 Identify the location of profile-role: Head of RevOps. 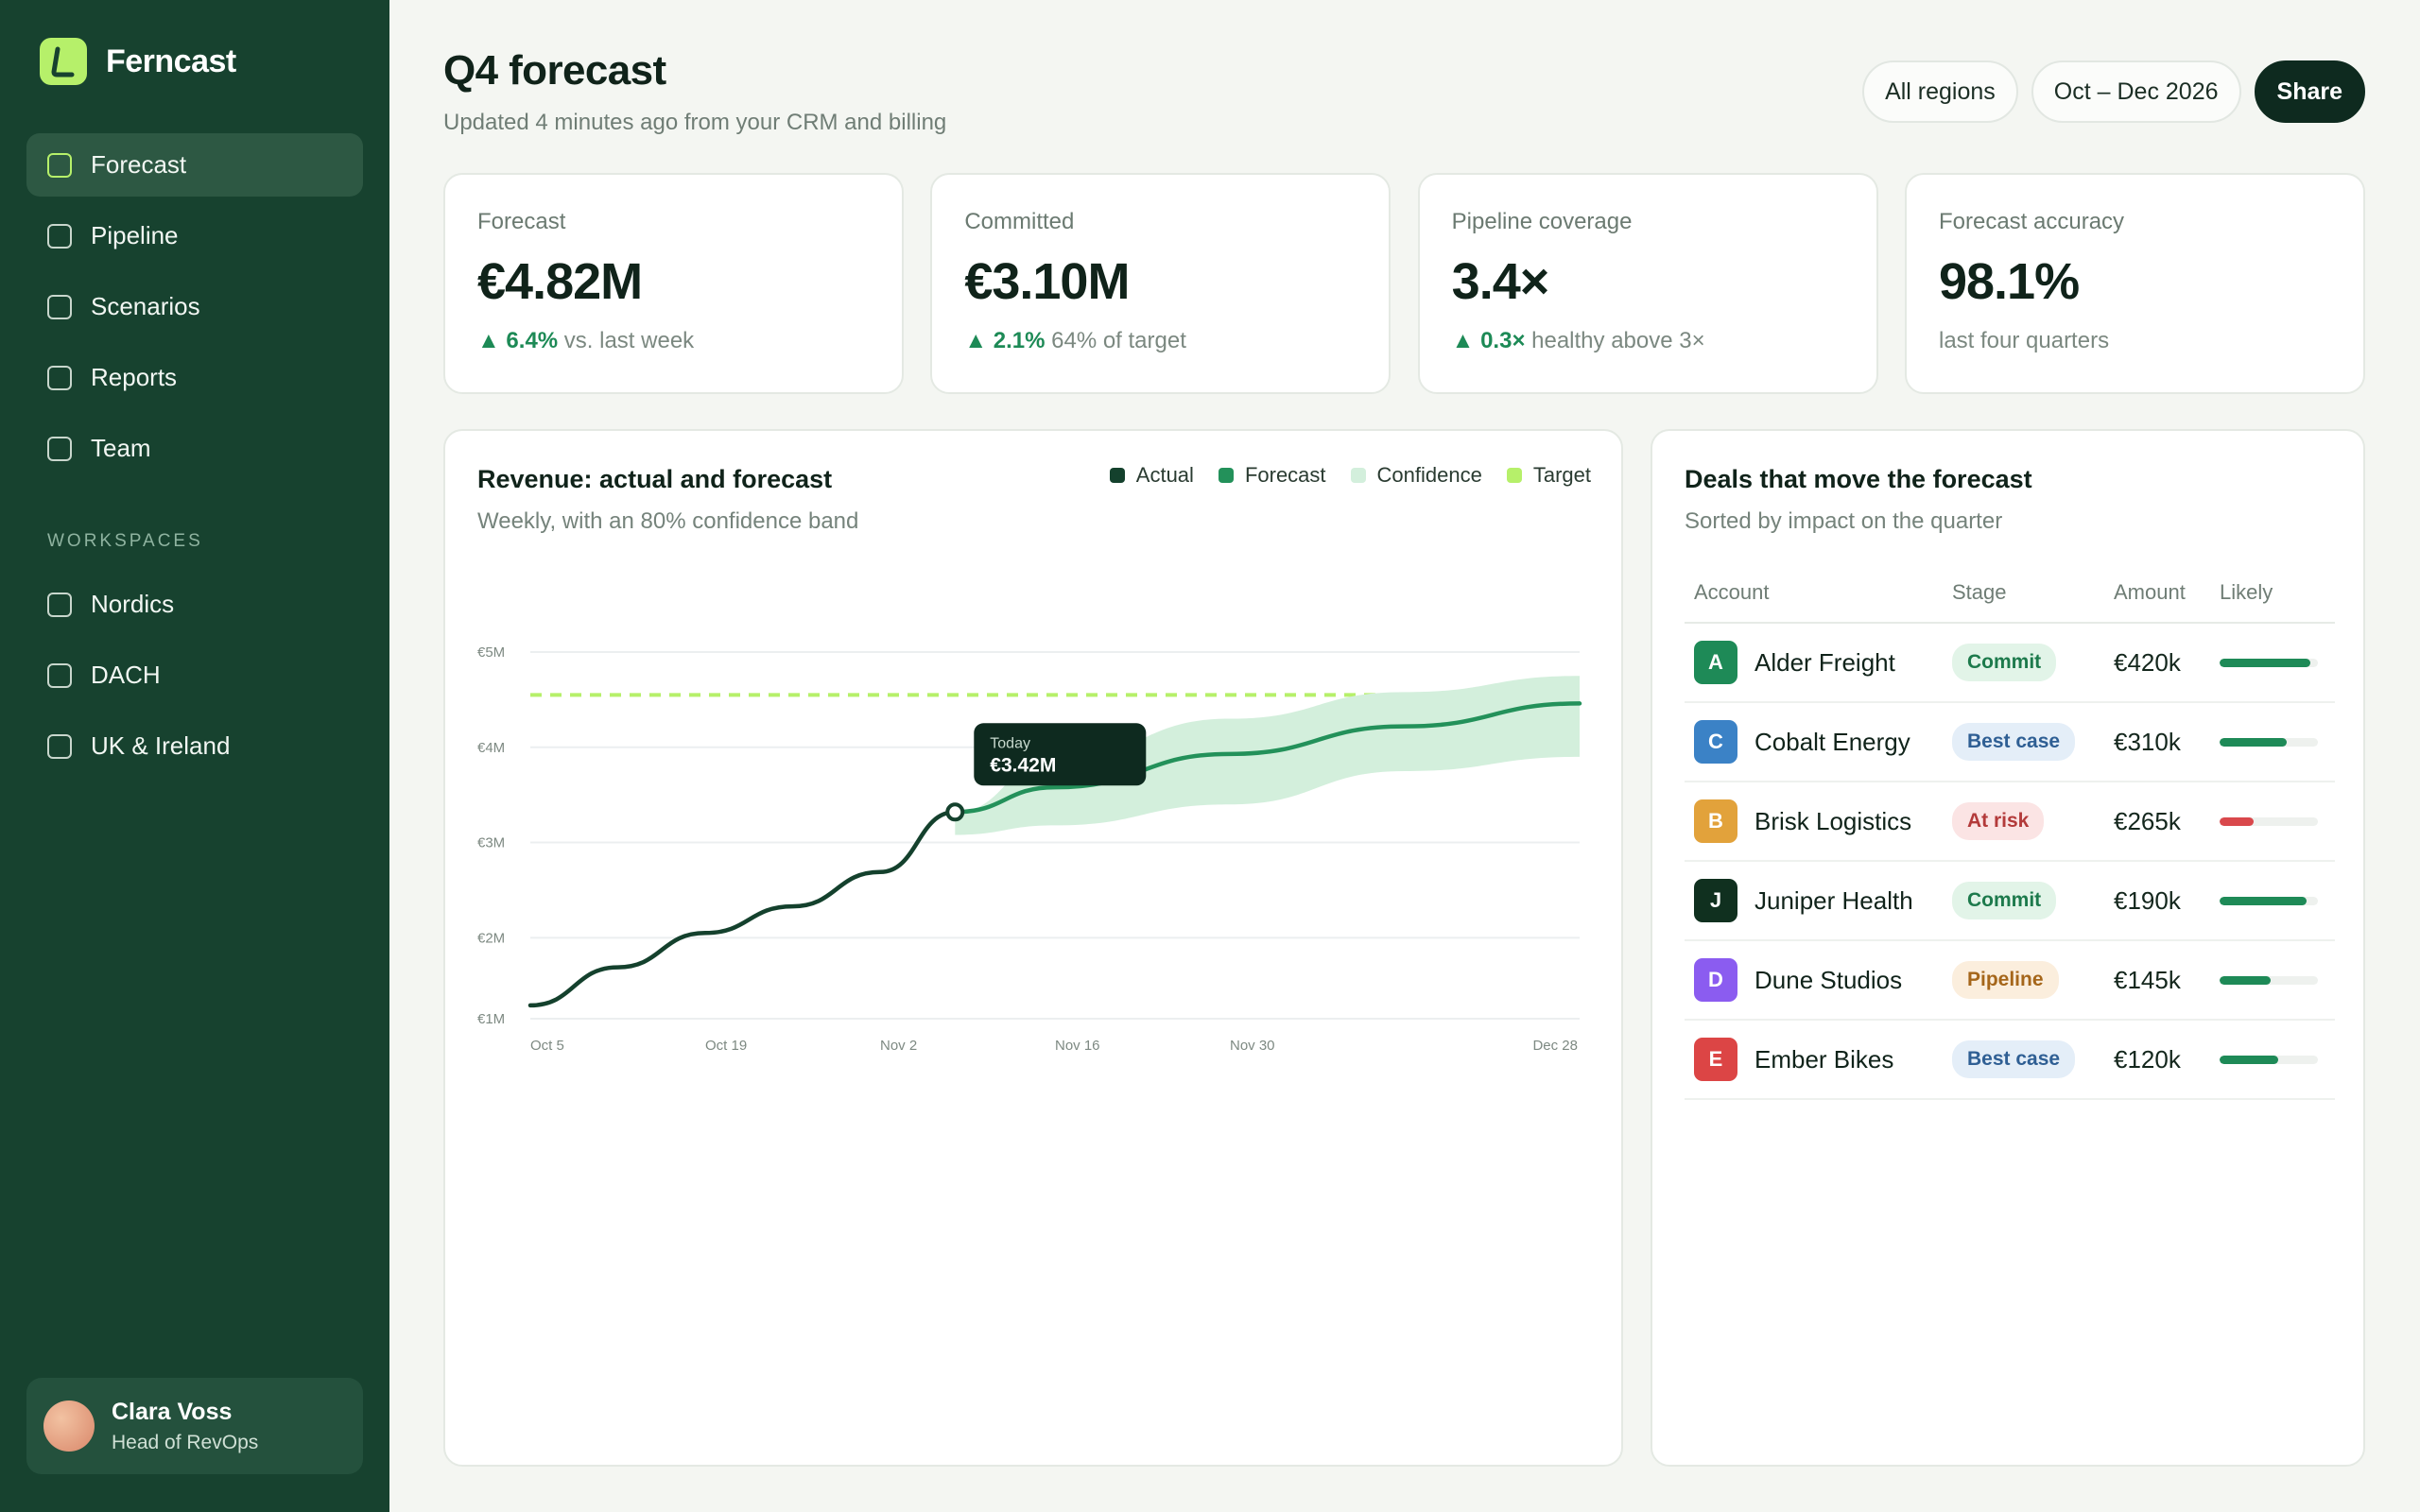
(185, 1442).